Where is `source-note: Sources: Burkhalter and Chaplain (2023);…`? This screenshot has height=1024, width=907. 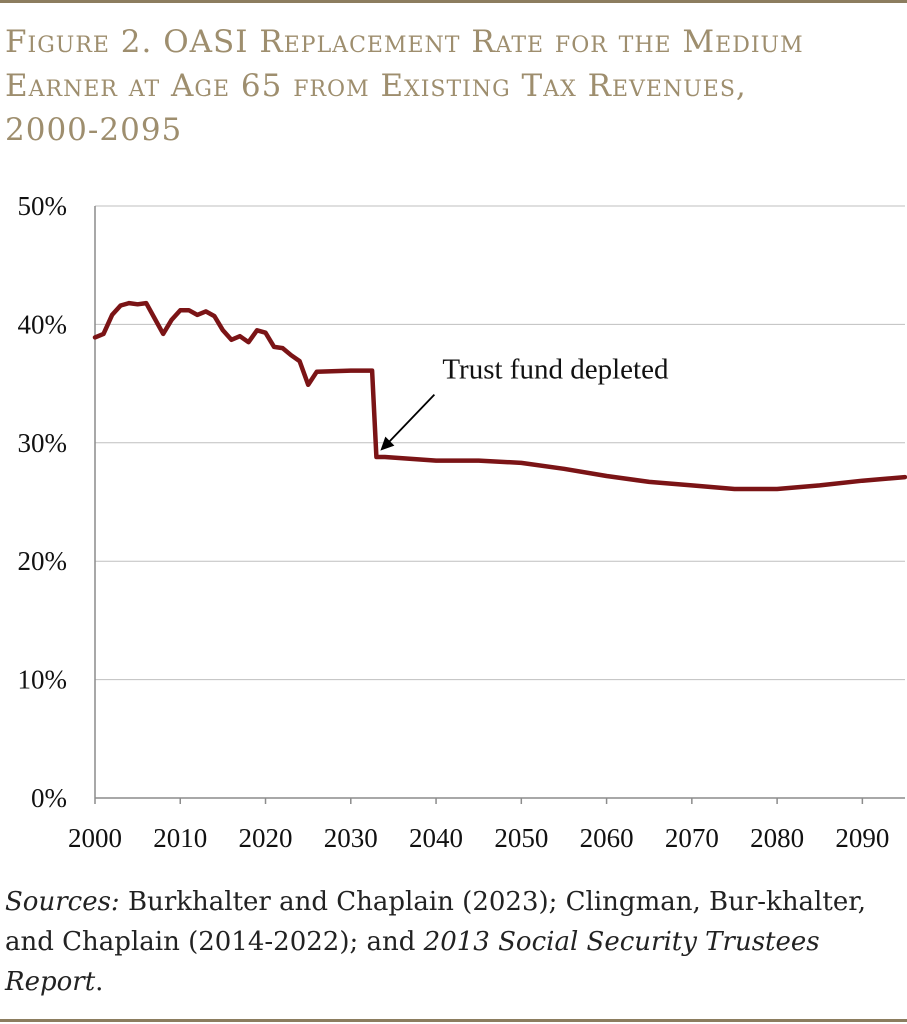
source-note: Sources: Burkhalter and Chaplain (2023);… is located at coordinates (452, 942).